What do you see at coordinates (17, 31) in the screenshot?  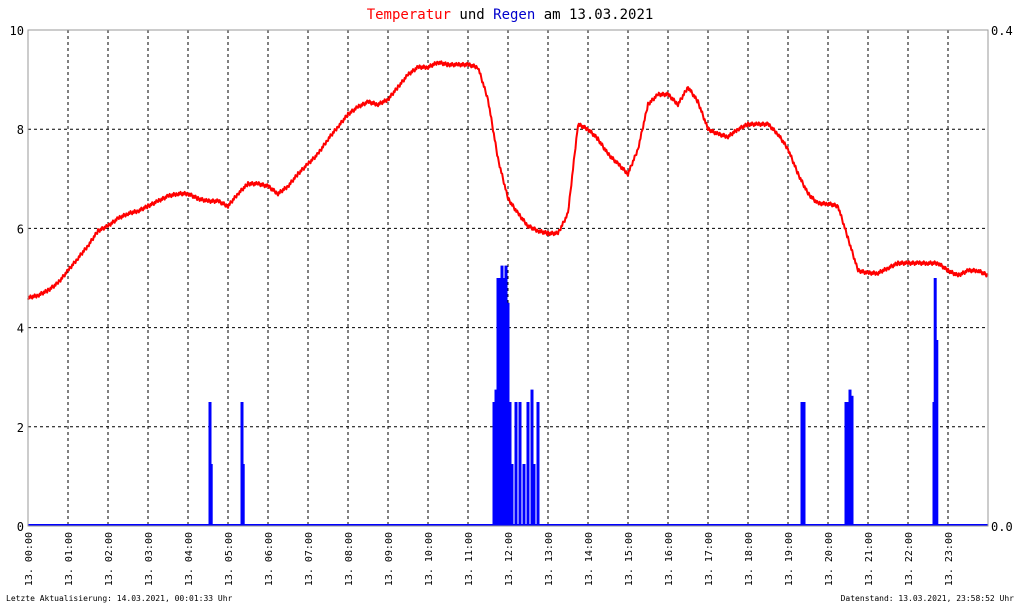 I see `y-tick-label-left: 10` at bounding box center [17, 31].